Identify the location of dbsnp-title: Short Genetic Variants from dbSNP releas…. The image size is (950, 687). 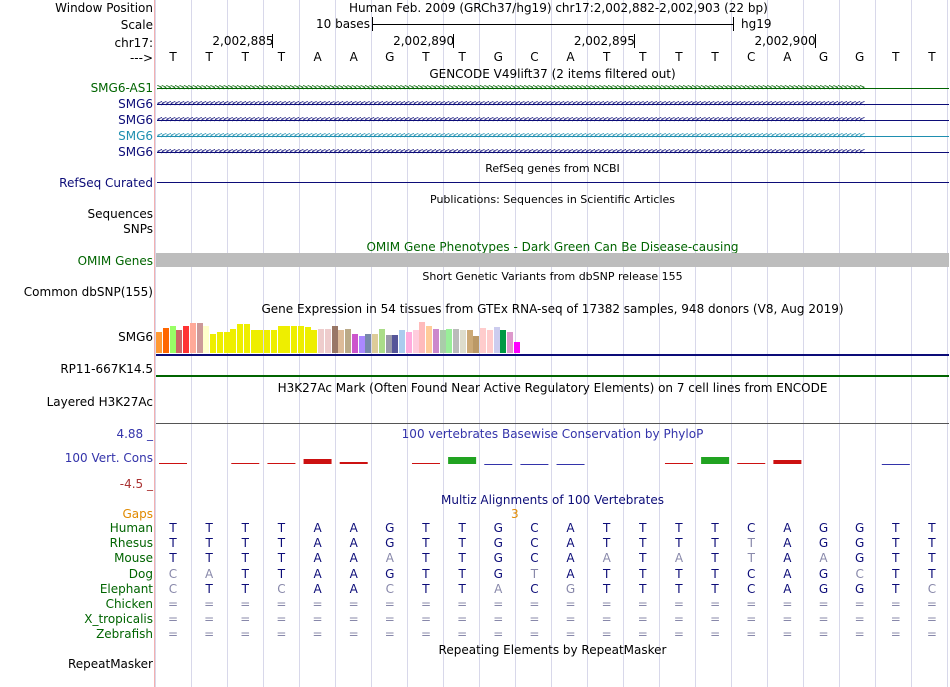
(552, 276).